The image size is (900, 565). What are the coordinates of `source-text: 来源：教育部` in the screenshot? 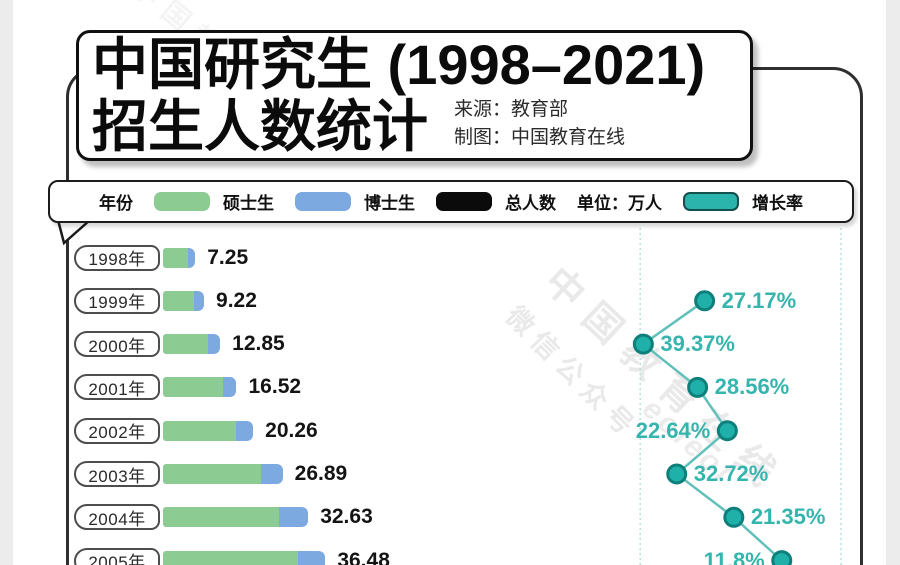 It's located at (511, 109).